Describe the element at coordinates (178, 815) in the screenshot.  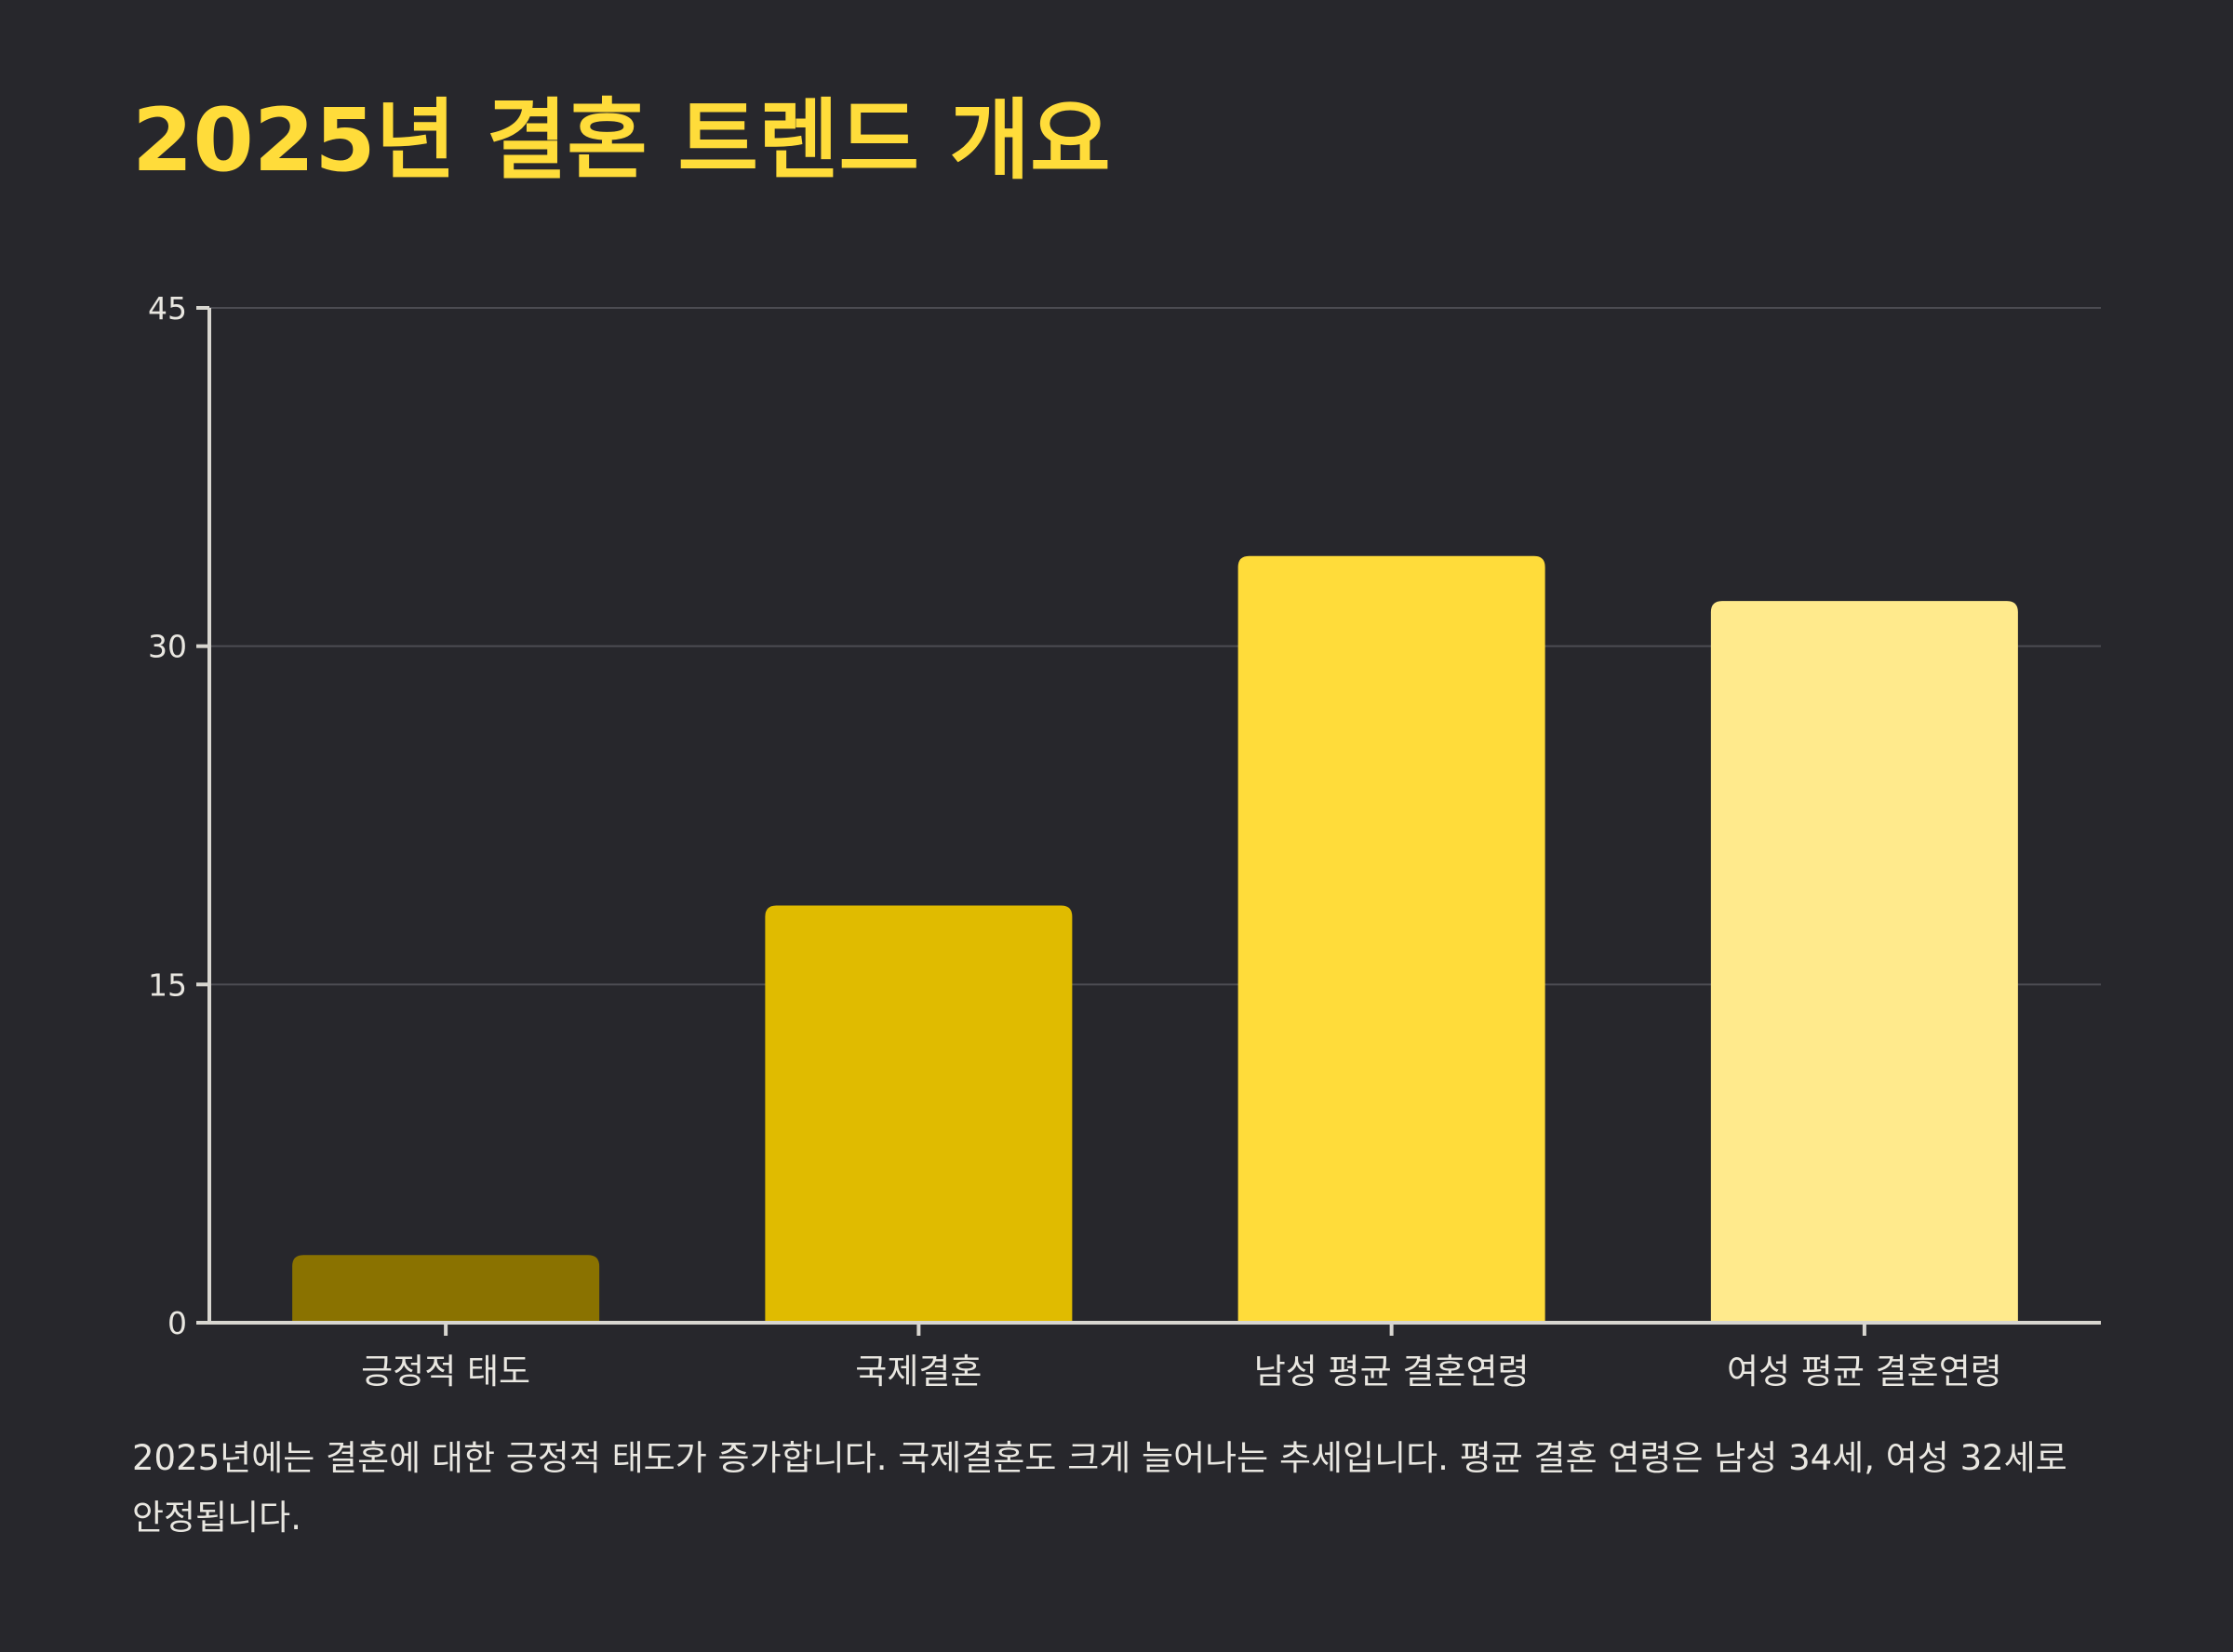
I see `y-axis-ticks: 0 15 30 45` at that location.